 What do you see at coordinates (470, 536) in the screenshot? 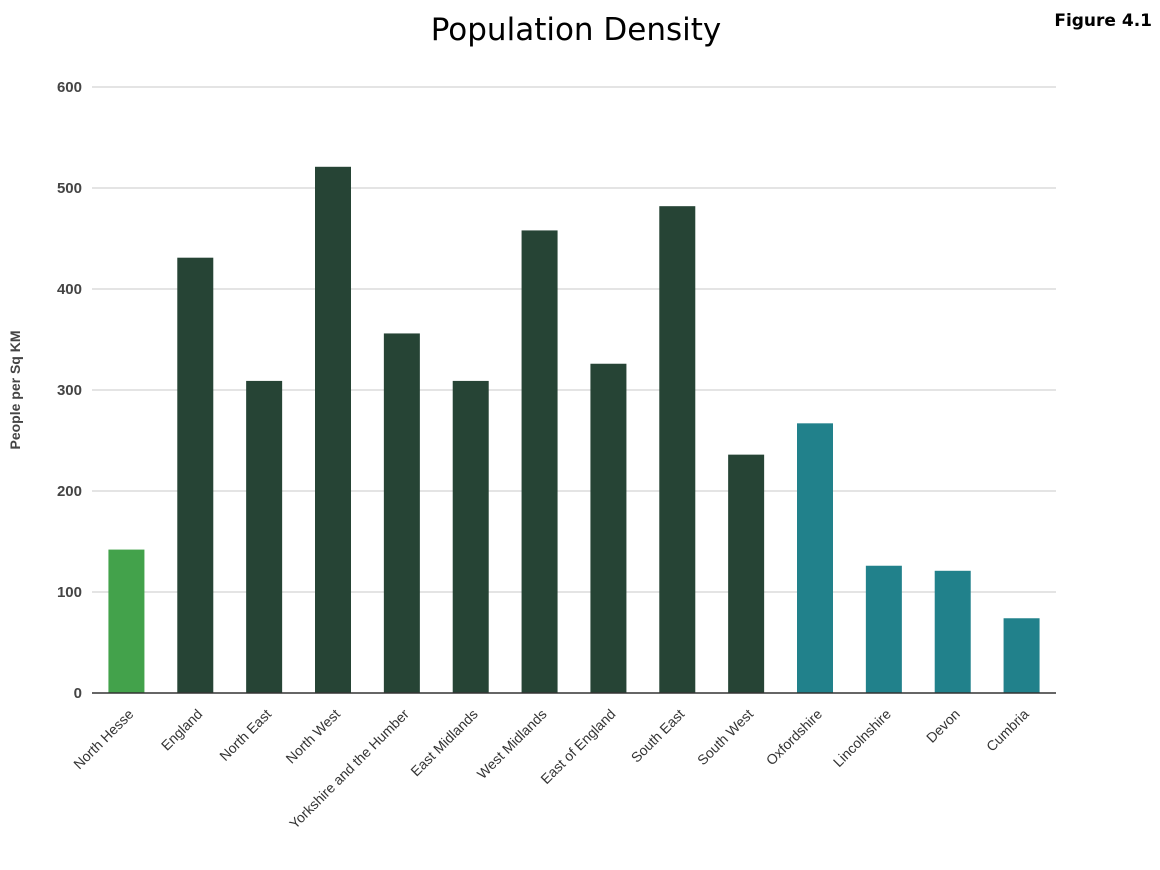
I see `bar-east-midlands` at bounding box center [470, 536].